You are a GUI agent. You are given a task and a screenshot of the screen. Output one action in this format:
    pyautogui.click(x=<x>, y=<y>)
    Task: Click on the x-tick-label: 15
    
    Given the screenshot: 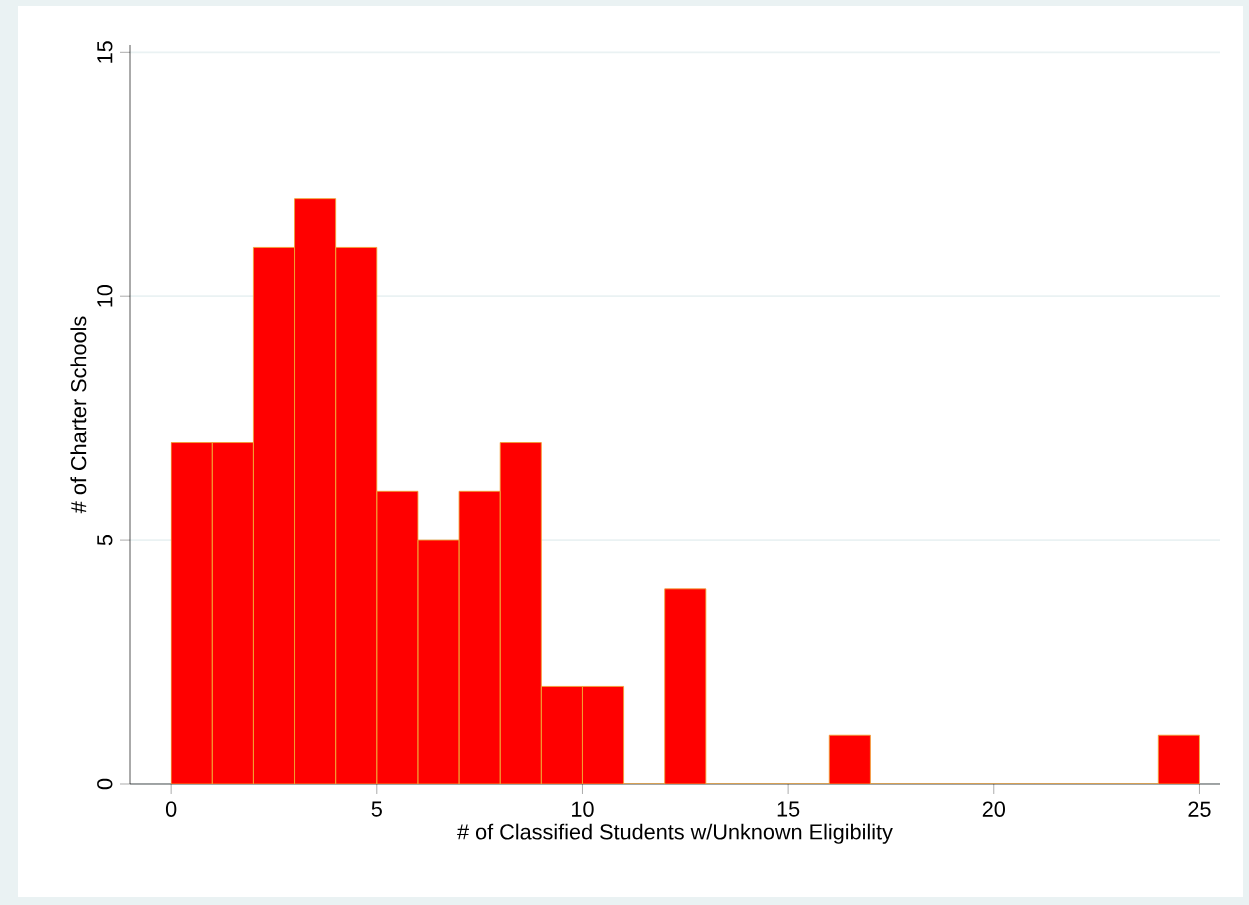 What is the action you would take?
    pyautogui.click(x=788, y=809)
    